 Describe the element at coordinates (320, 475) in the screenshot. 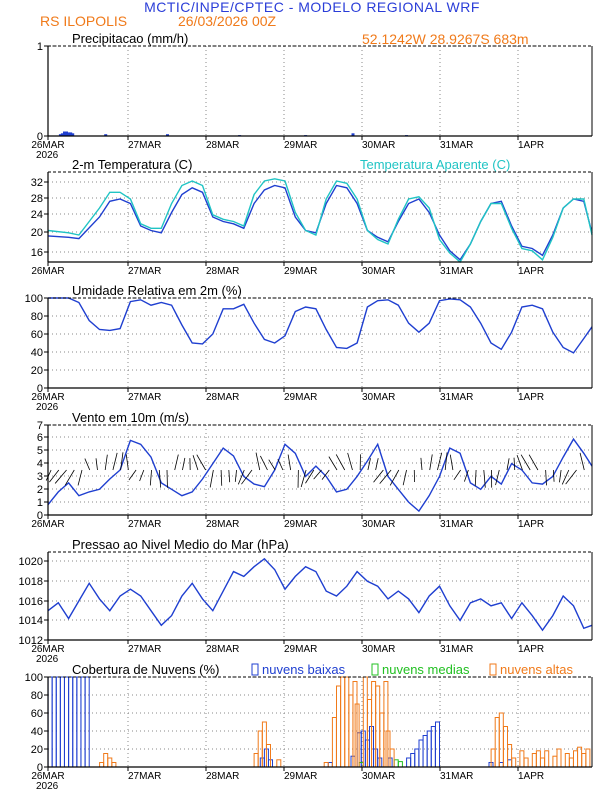

I see `series-vento` at that location.